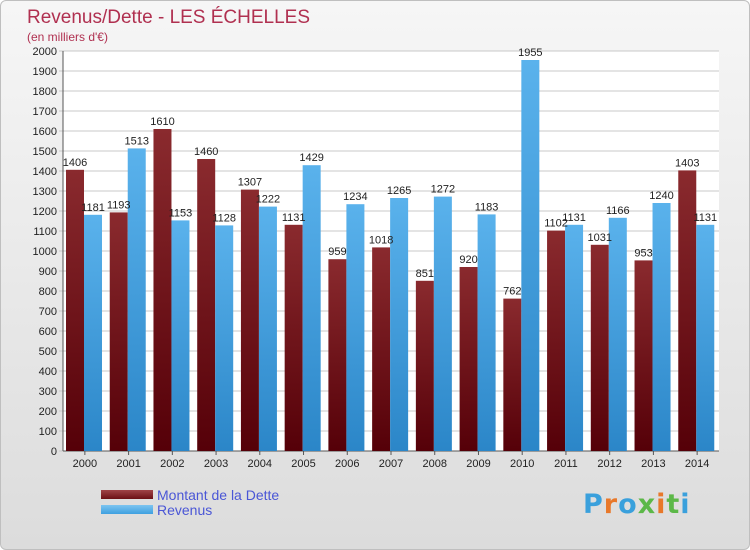 This screenshot has height=550, width=750. I want to click on legend-swatch-revenus, so click(127, 509).